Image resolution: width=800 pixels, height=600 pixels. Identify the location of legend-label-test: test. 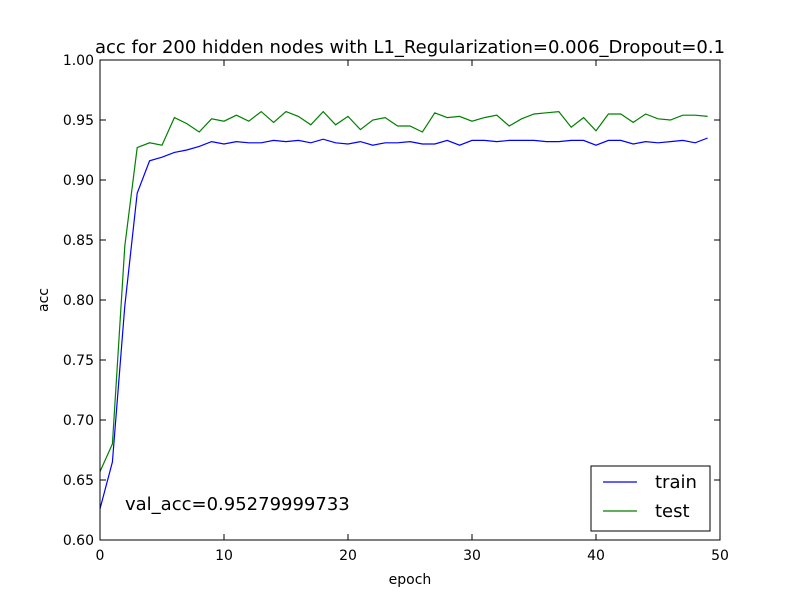
(672, 511).